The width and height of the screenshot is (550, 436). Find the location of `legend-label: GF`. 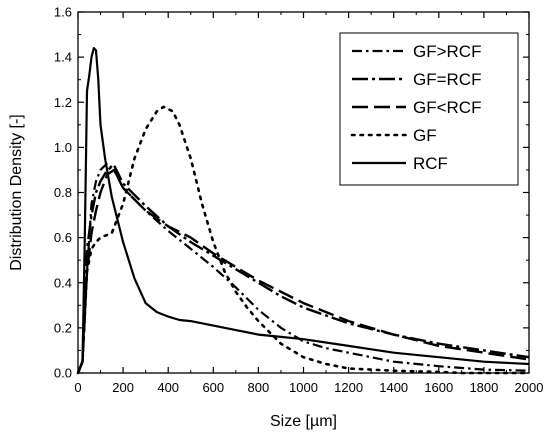

legend-label: GF is located at coordinates (425, 135).